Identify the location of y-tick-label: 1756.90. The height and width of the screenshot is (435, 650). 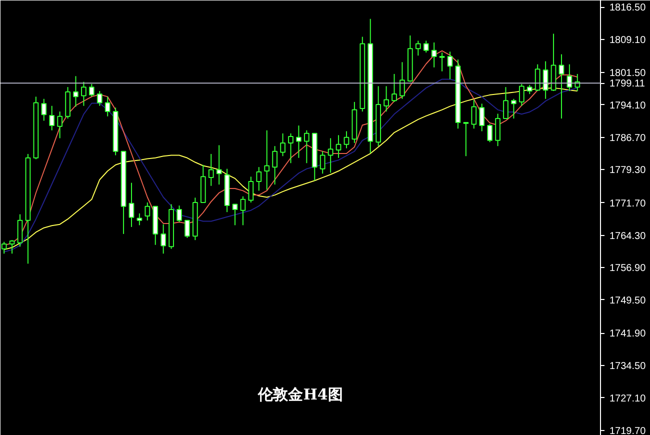
(628, 268).